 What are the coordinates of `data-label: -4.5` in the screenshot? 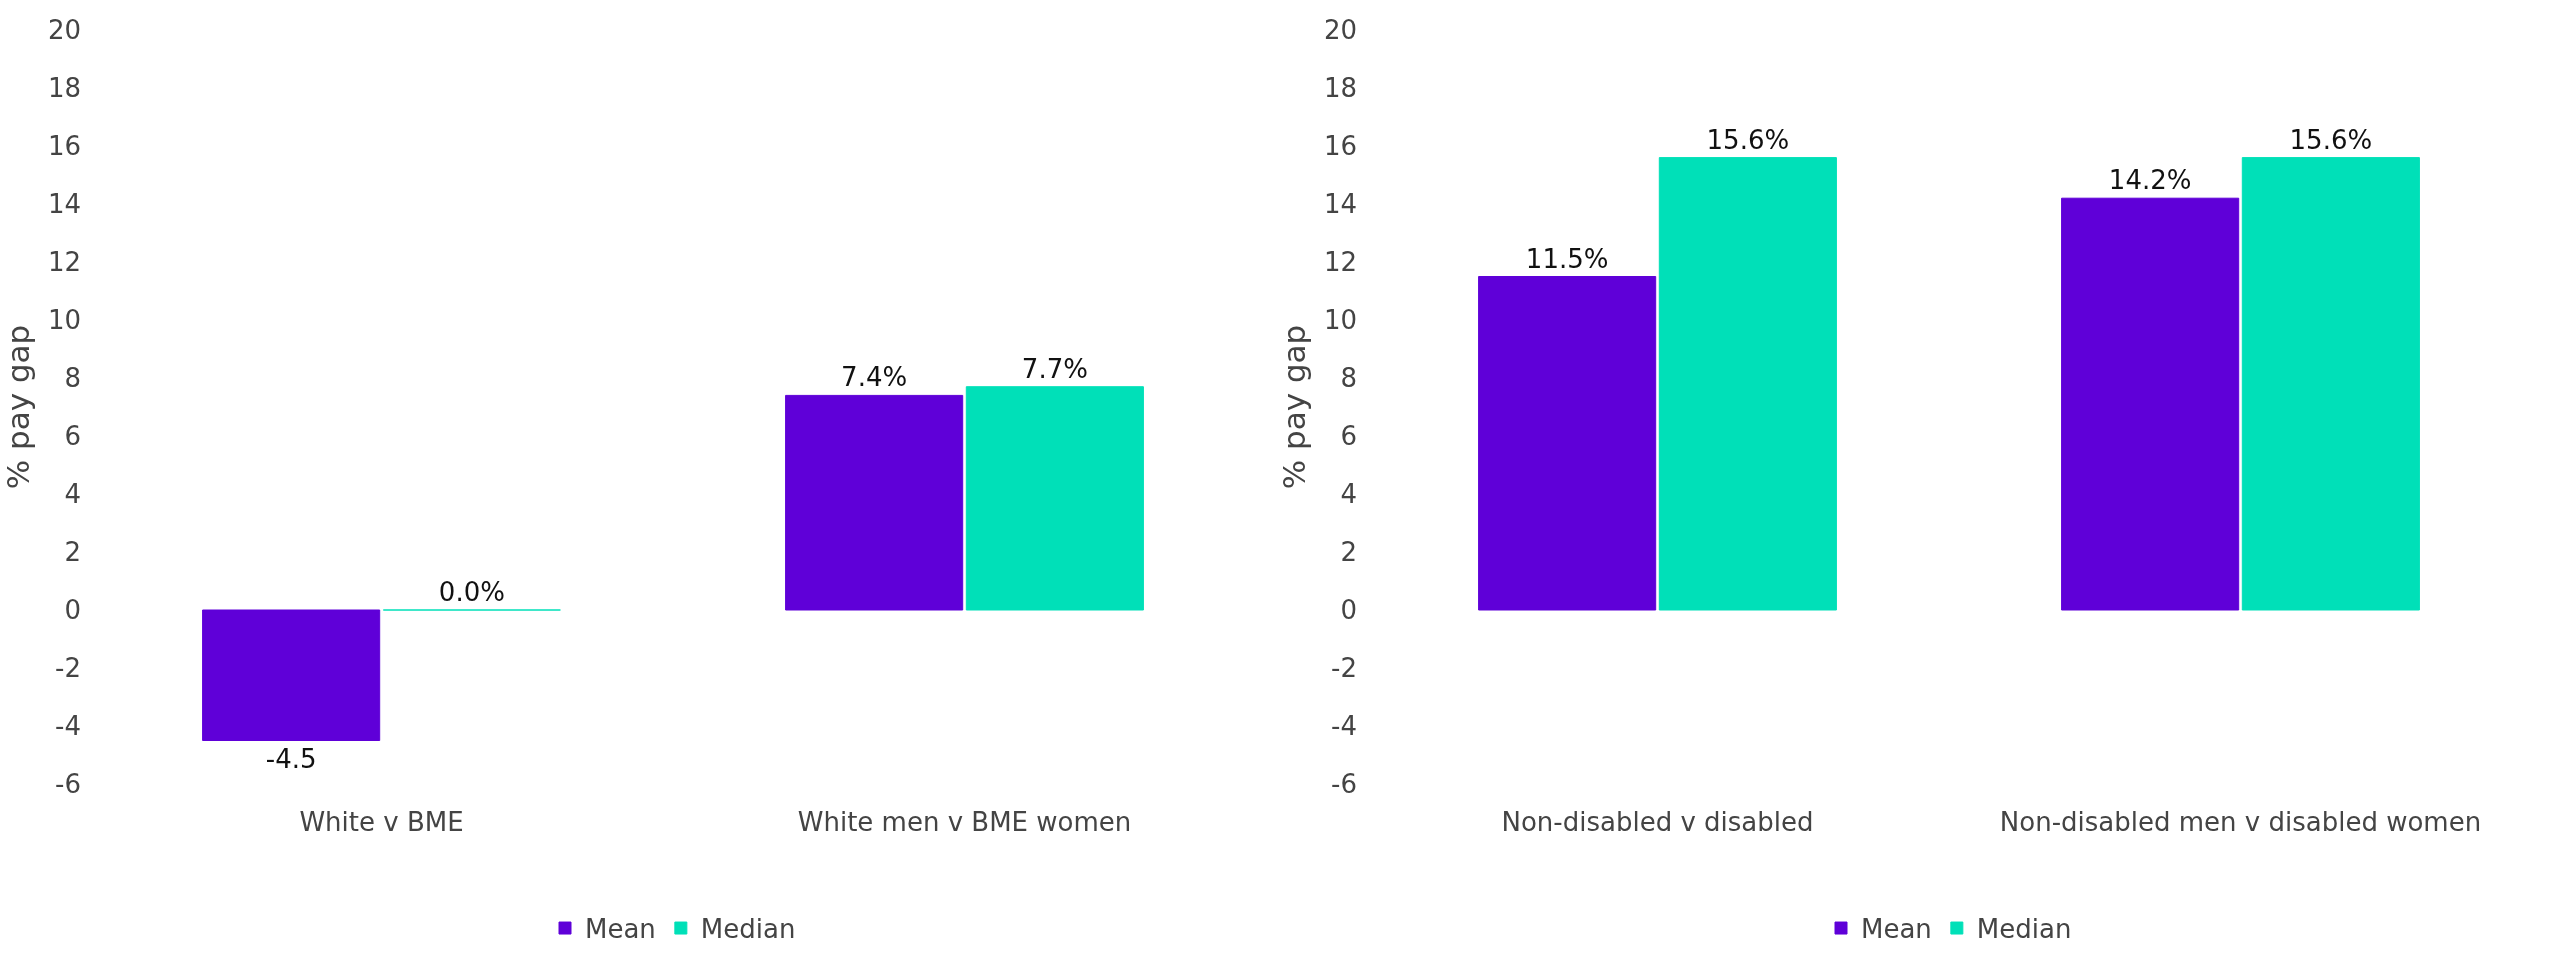 It's located at (291, 758).